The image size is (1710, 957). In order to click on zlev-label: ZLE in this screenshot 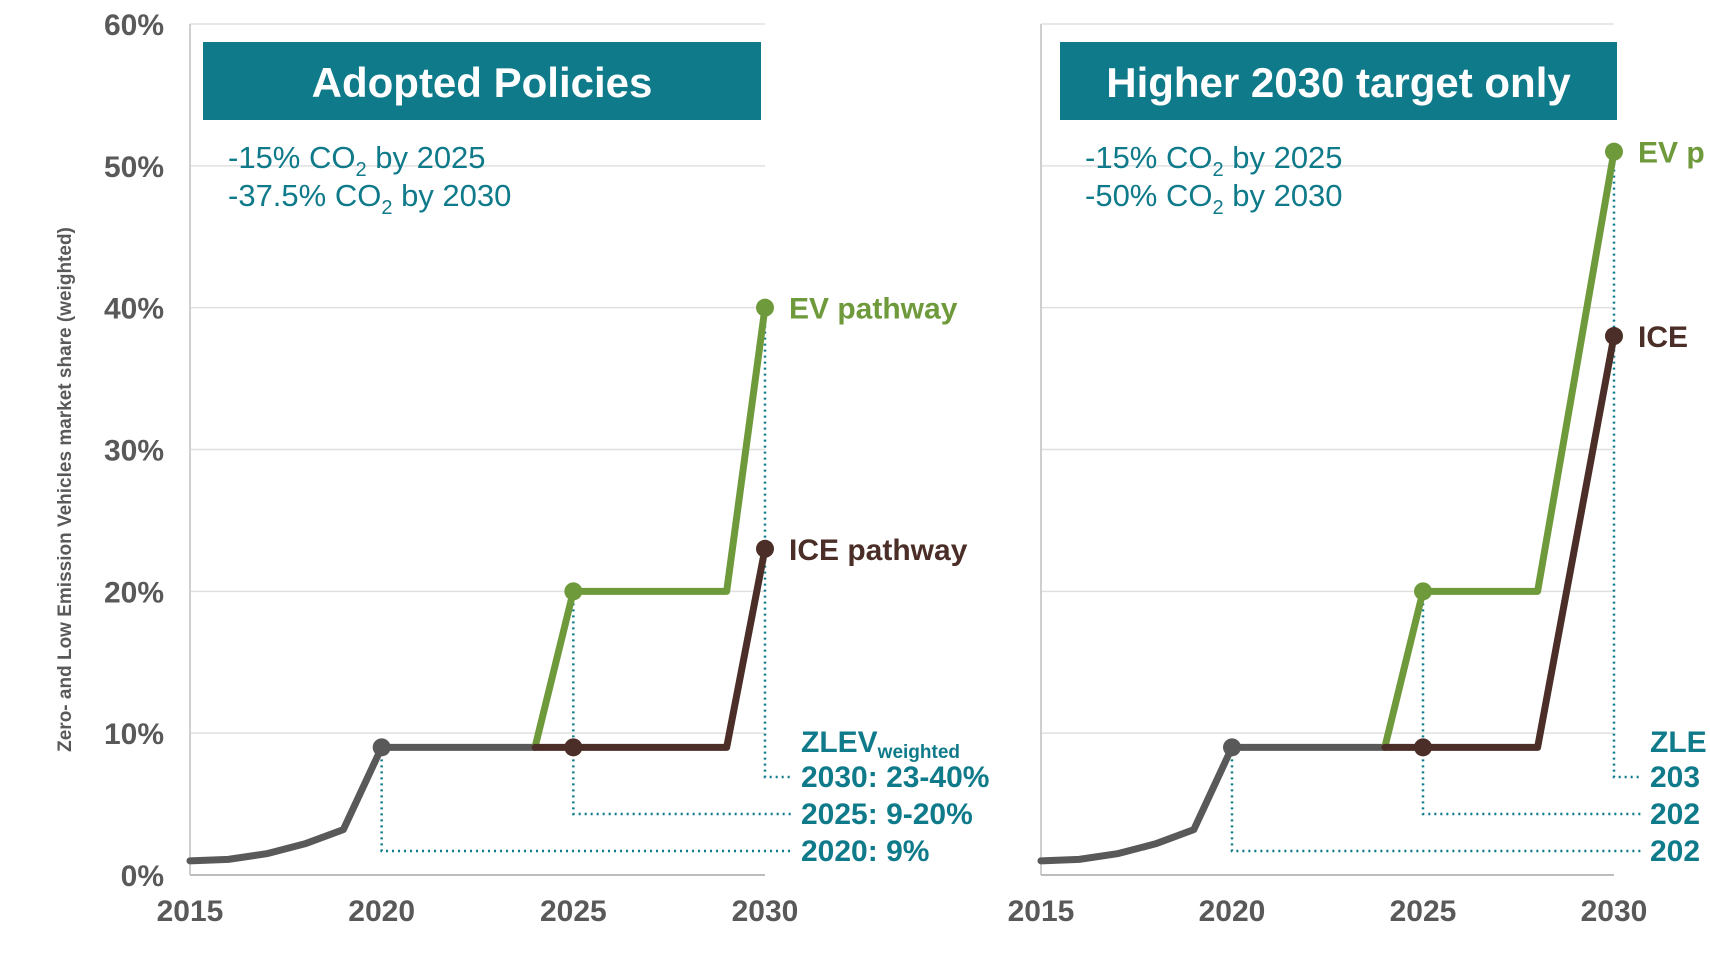, I will do `click(1678, 742)`.